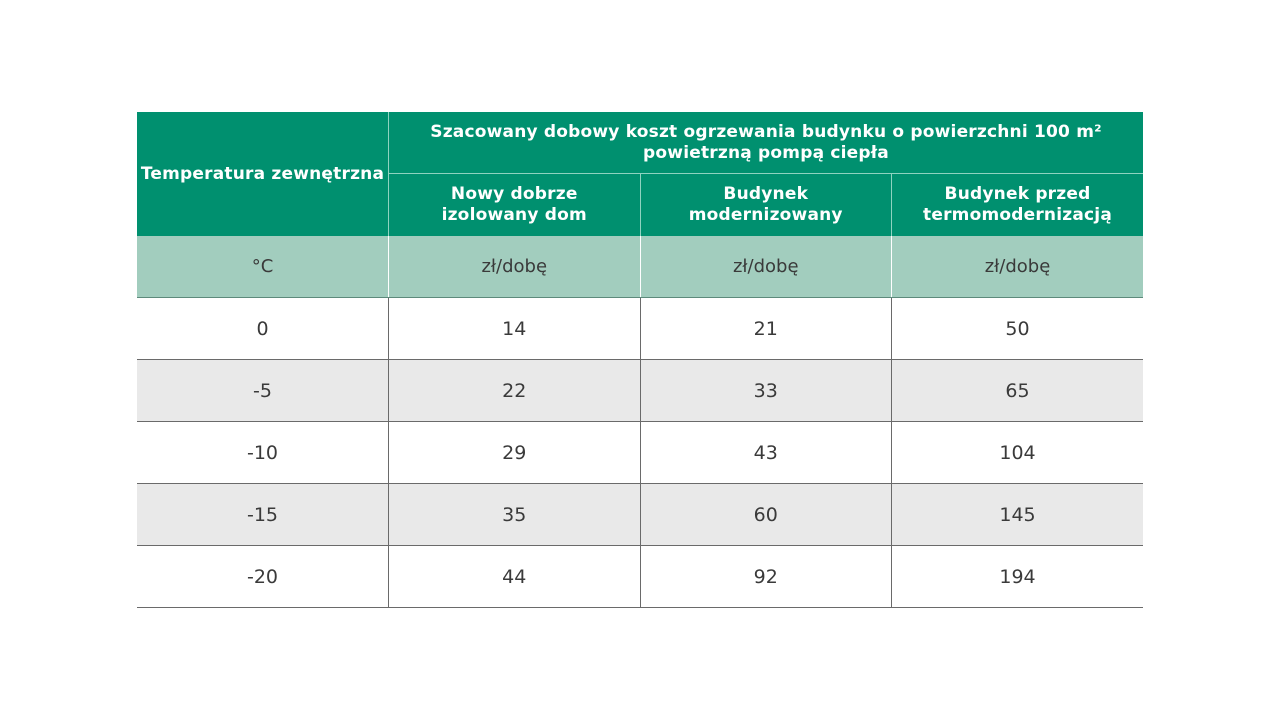  Describe the element at coordinates (263, 390) in the screenshot. I see `table-cell: -5` at that location.